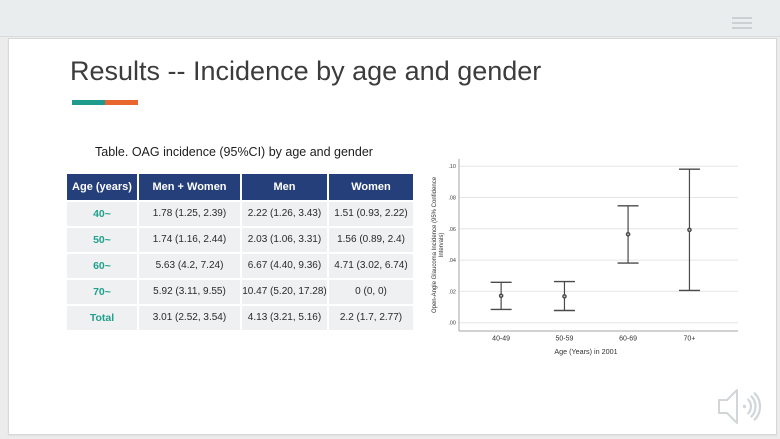  What do you see at coordinates (189, 292) in the screenshot?
I see `table-value-cell: 5.92 (3.11, 9.55)` at bounding box center [189, 292].